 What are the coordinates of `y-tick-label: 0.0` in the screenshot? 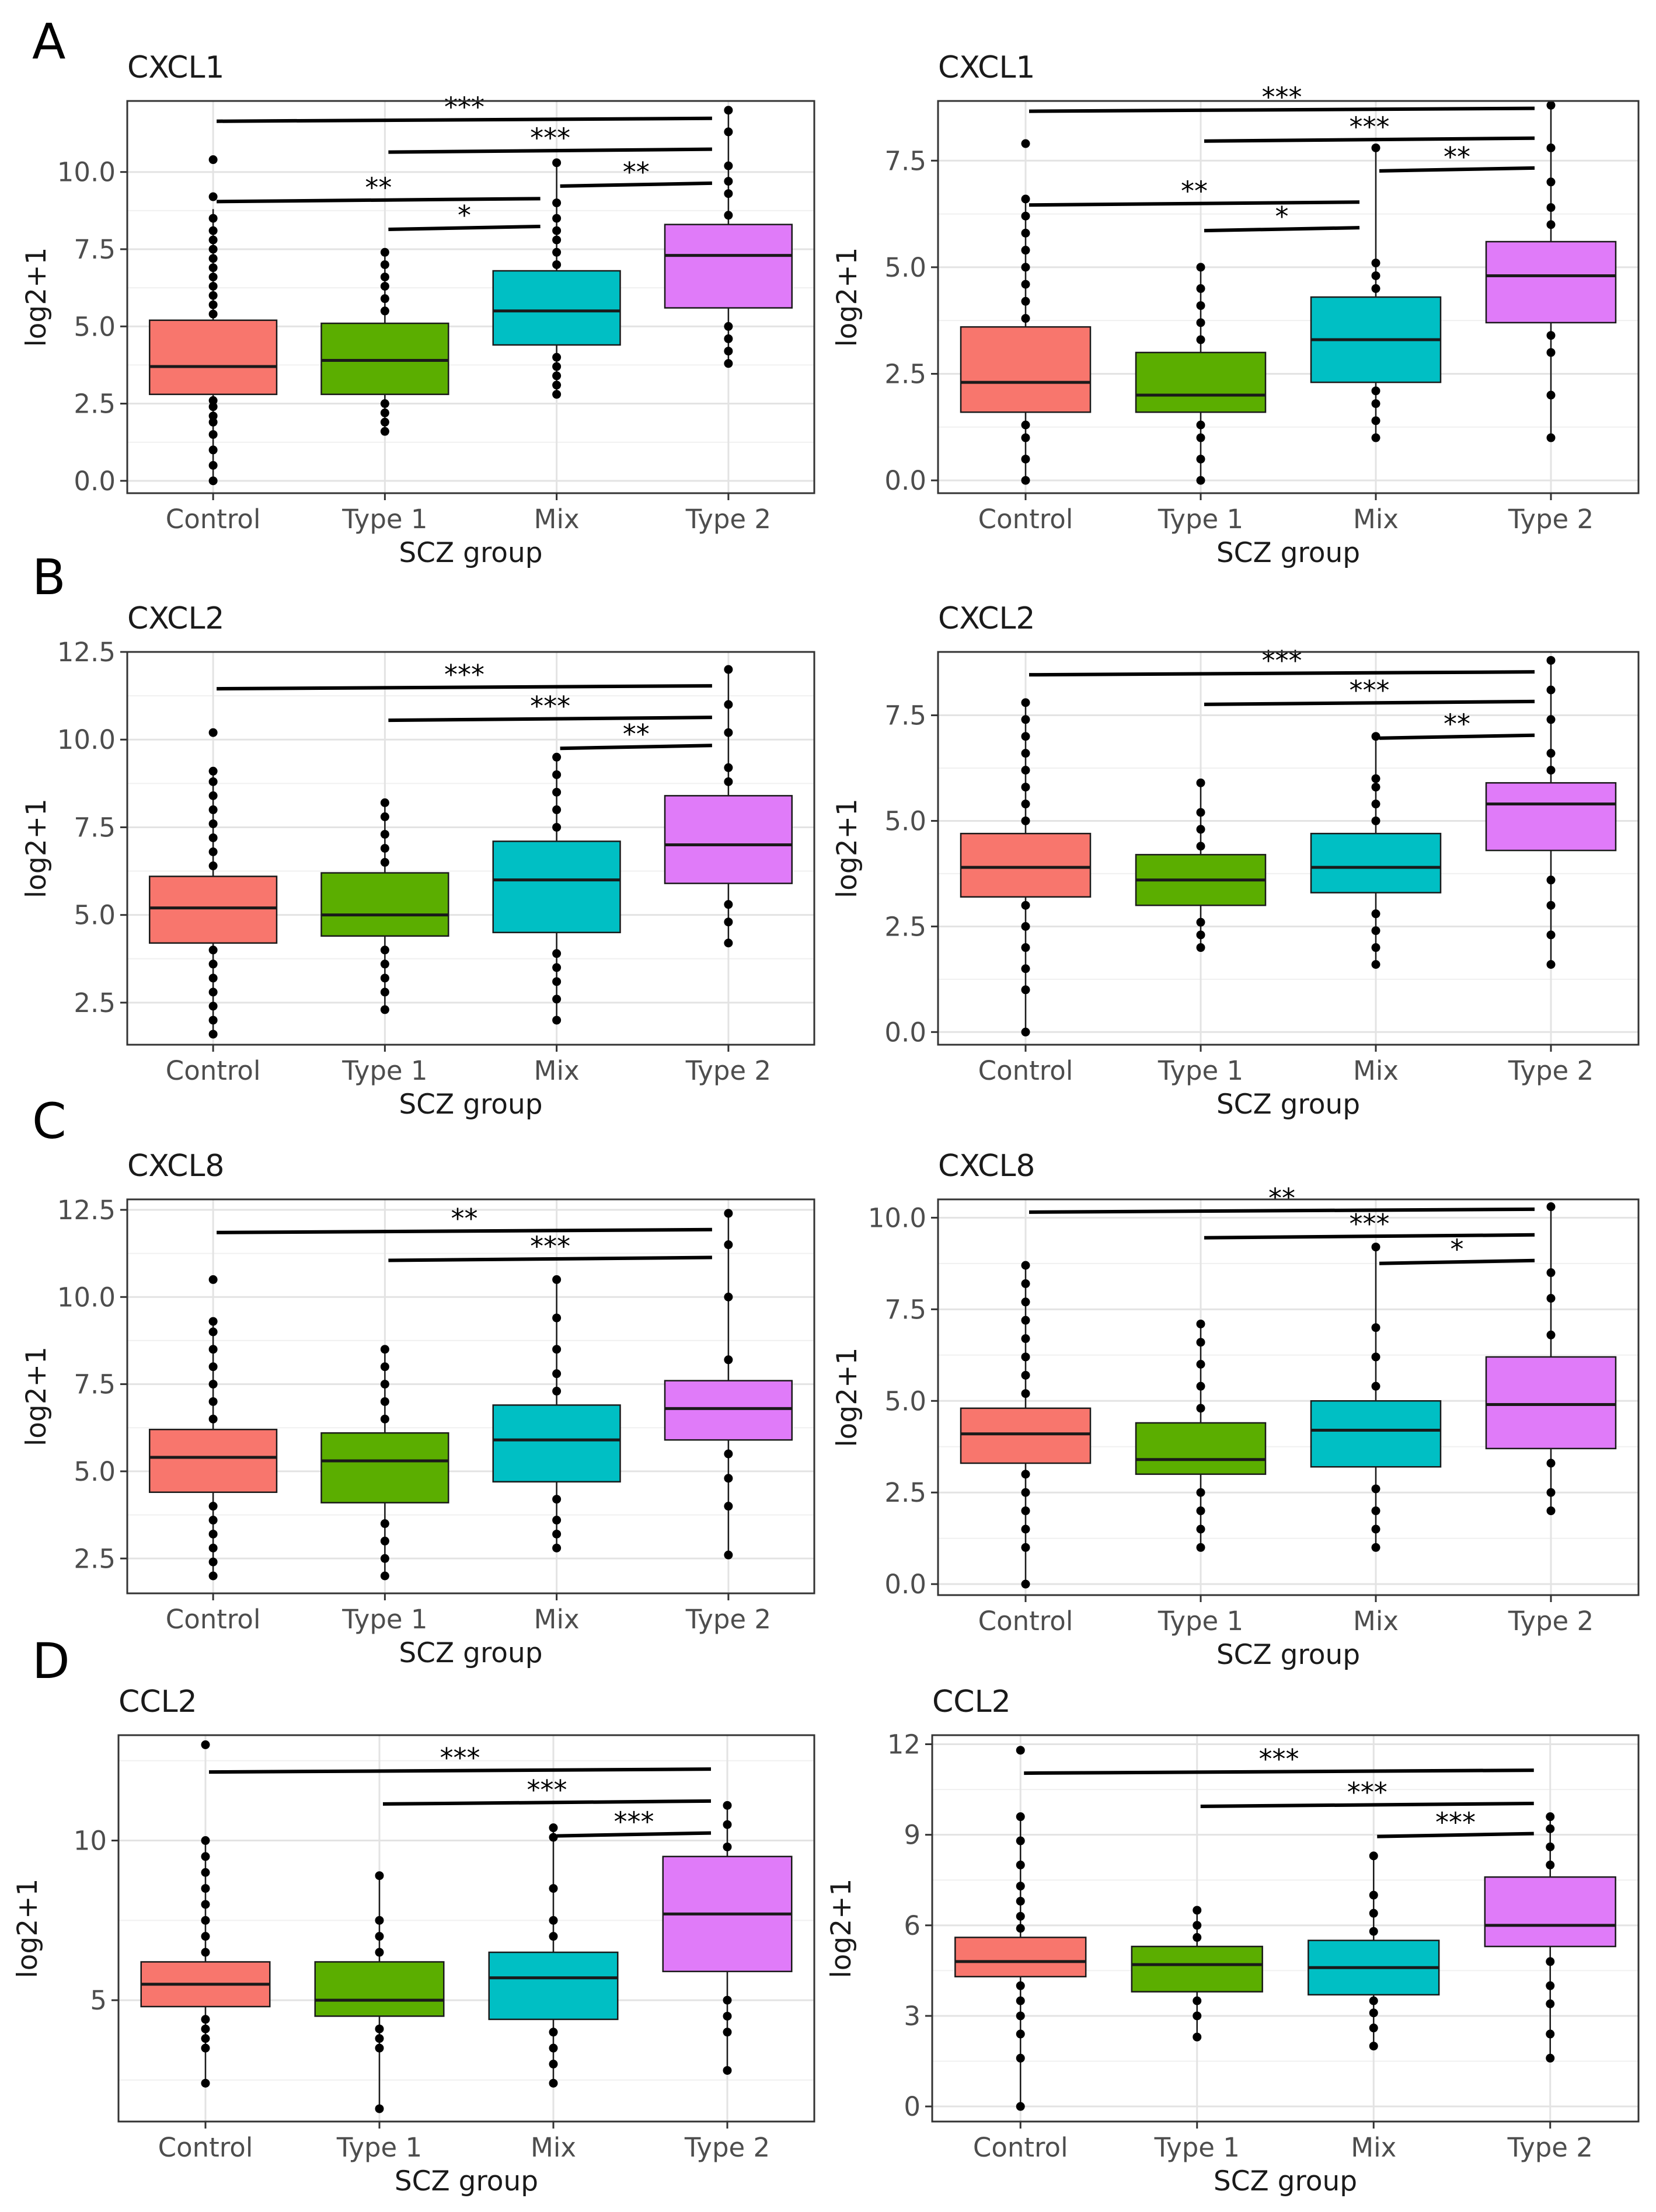 It's located at (905, 1584).